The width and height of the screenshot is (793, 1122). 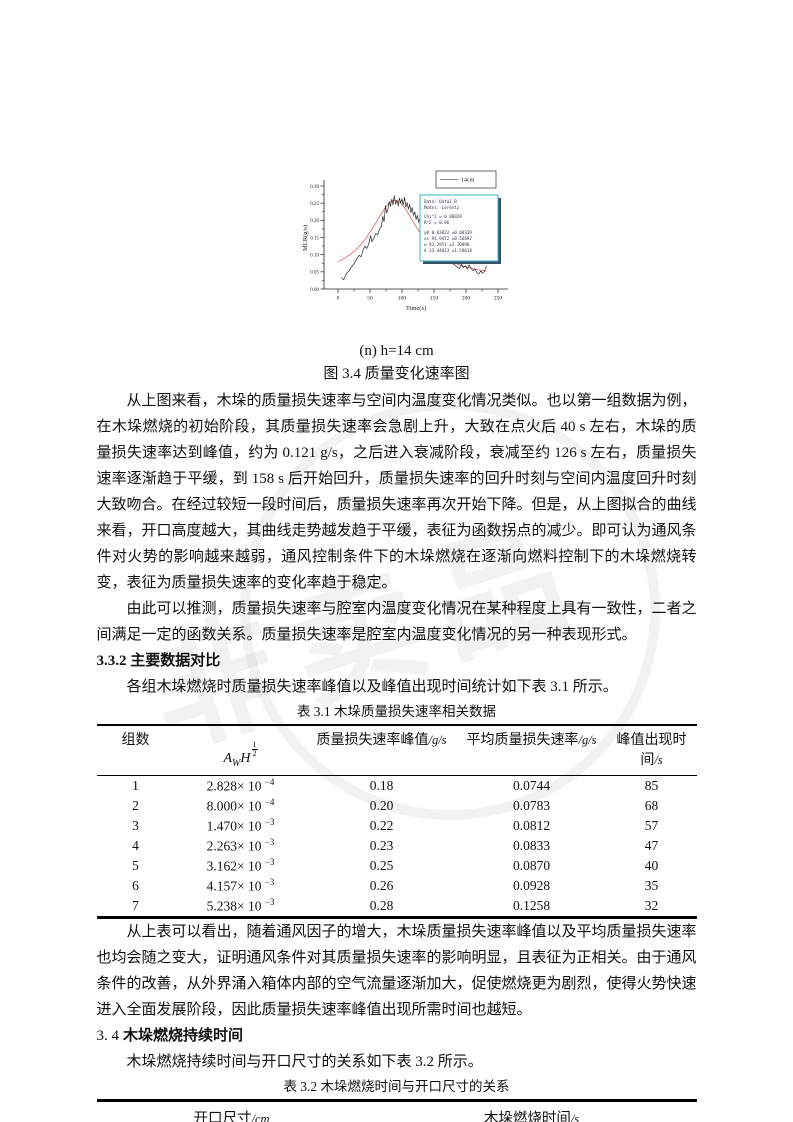 I want to click on awh-cell: 8.000× 10 −4, so click(x=240, y=805).